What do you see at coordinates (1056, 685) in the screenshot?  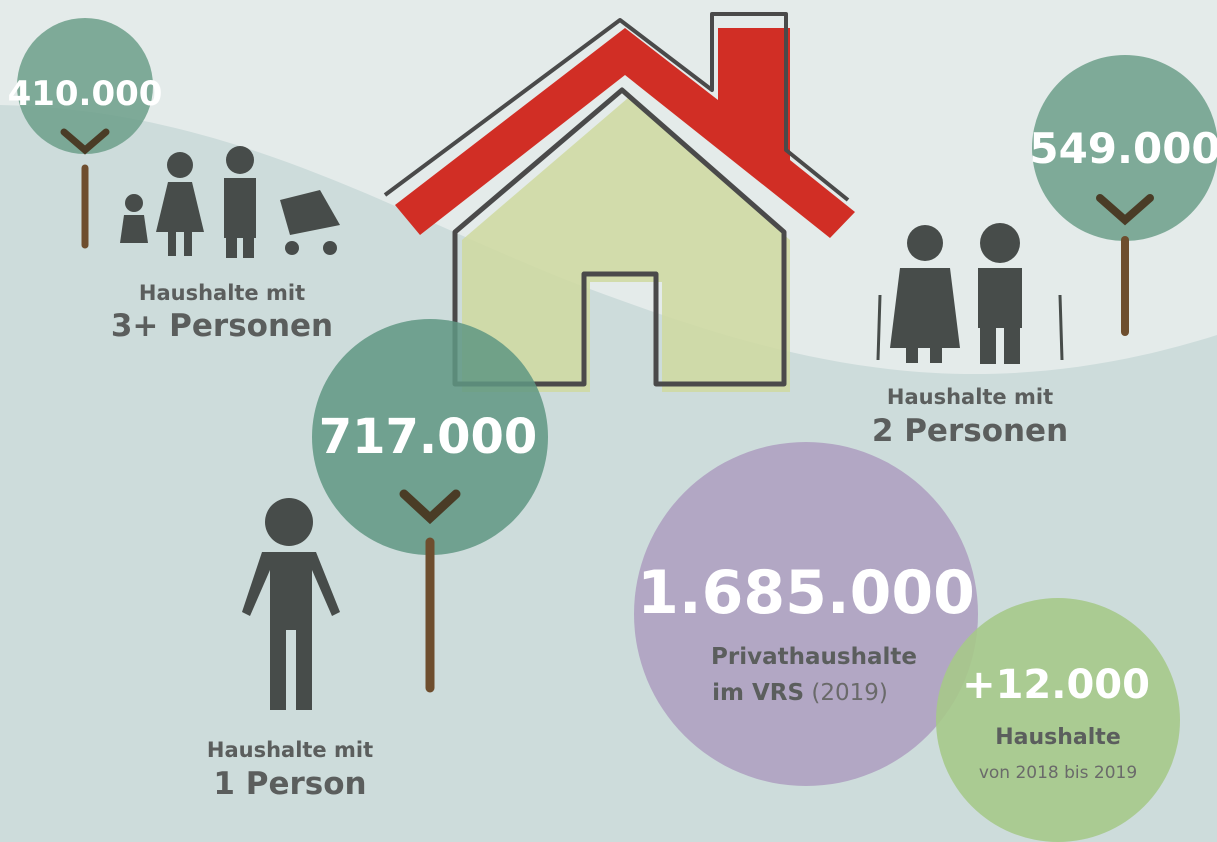 I see `change-value: +12.000` at bounding box center [1056, 685].